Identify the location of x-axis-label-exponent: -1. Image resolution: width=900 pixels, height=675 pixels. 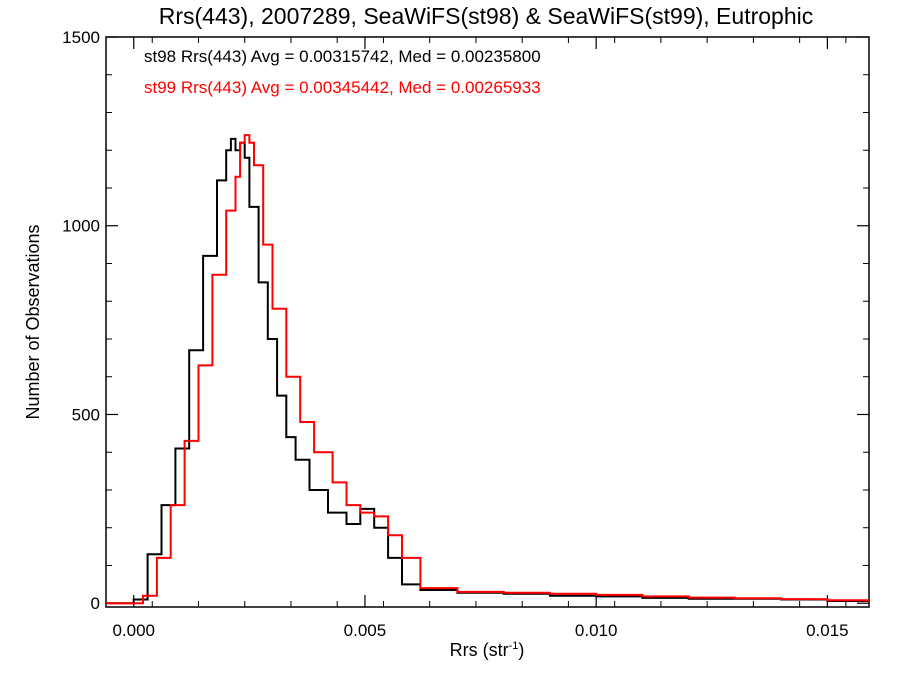
(514, 646).